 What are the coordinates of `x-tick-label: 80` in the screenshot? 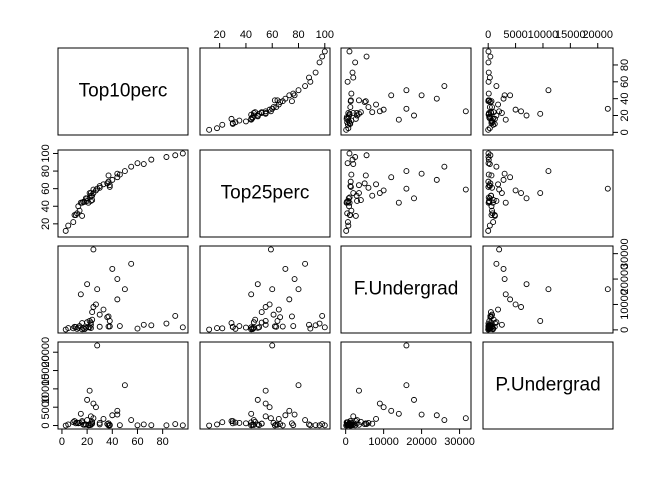 It's located at (298, 35).